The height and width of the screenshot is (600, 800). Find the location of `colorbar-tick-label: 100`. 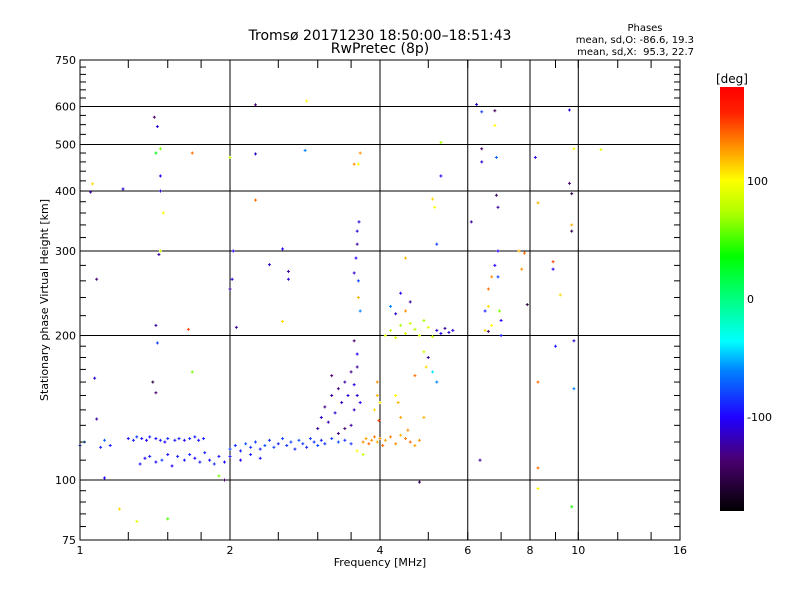

colorbar-tick-label: 100 is located at coordinates (757, 181).